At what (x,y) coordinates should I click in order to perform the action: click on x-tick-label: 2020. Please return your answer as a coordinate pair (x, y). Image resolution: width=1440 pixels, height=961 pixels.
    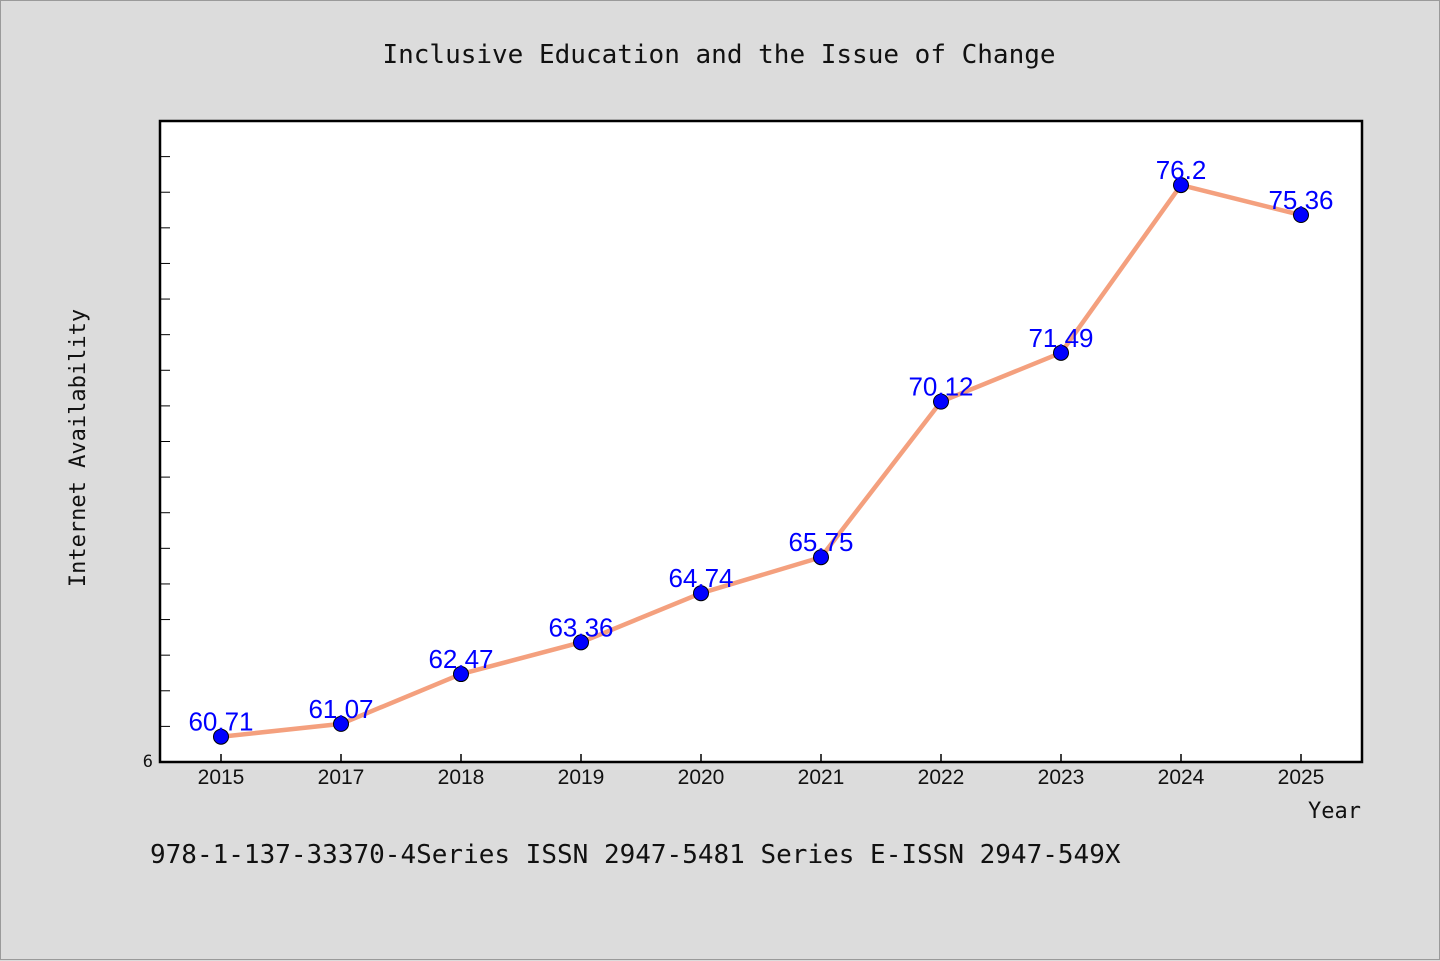
    Looking at the image, I should click on (701, 777).